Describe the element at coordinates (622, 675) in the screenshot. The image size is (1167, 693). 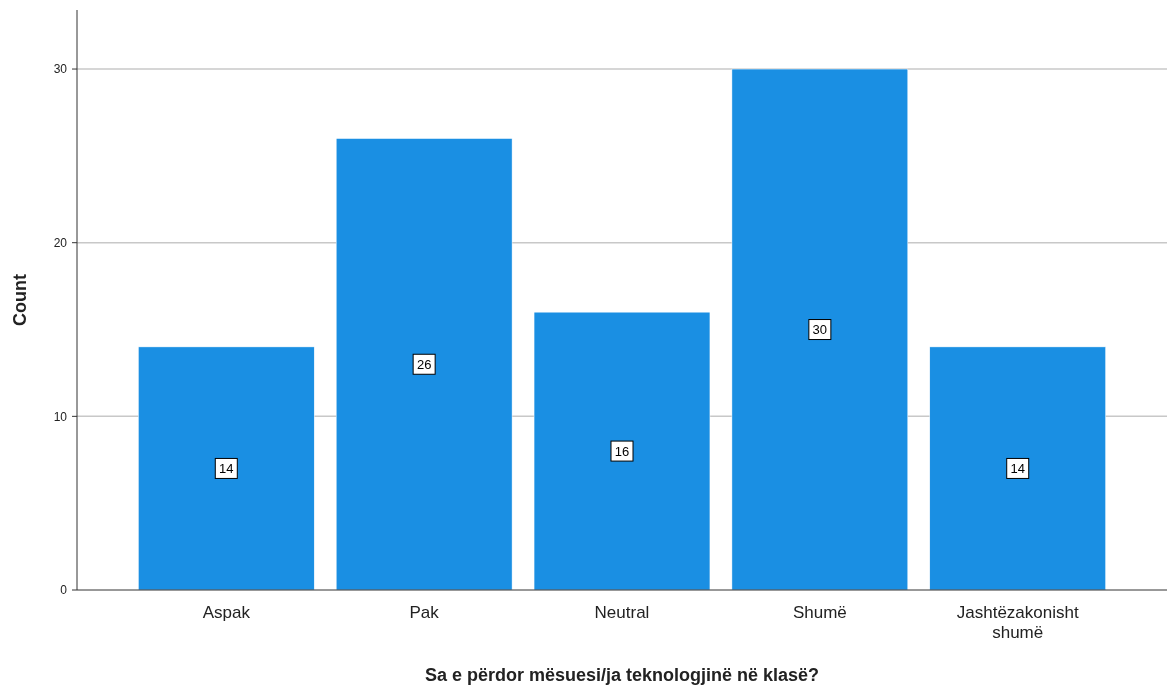
I see `x-axis-title: Sa e përdor mësuesi/ja teknologjinë në klasë?` at that location.